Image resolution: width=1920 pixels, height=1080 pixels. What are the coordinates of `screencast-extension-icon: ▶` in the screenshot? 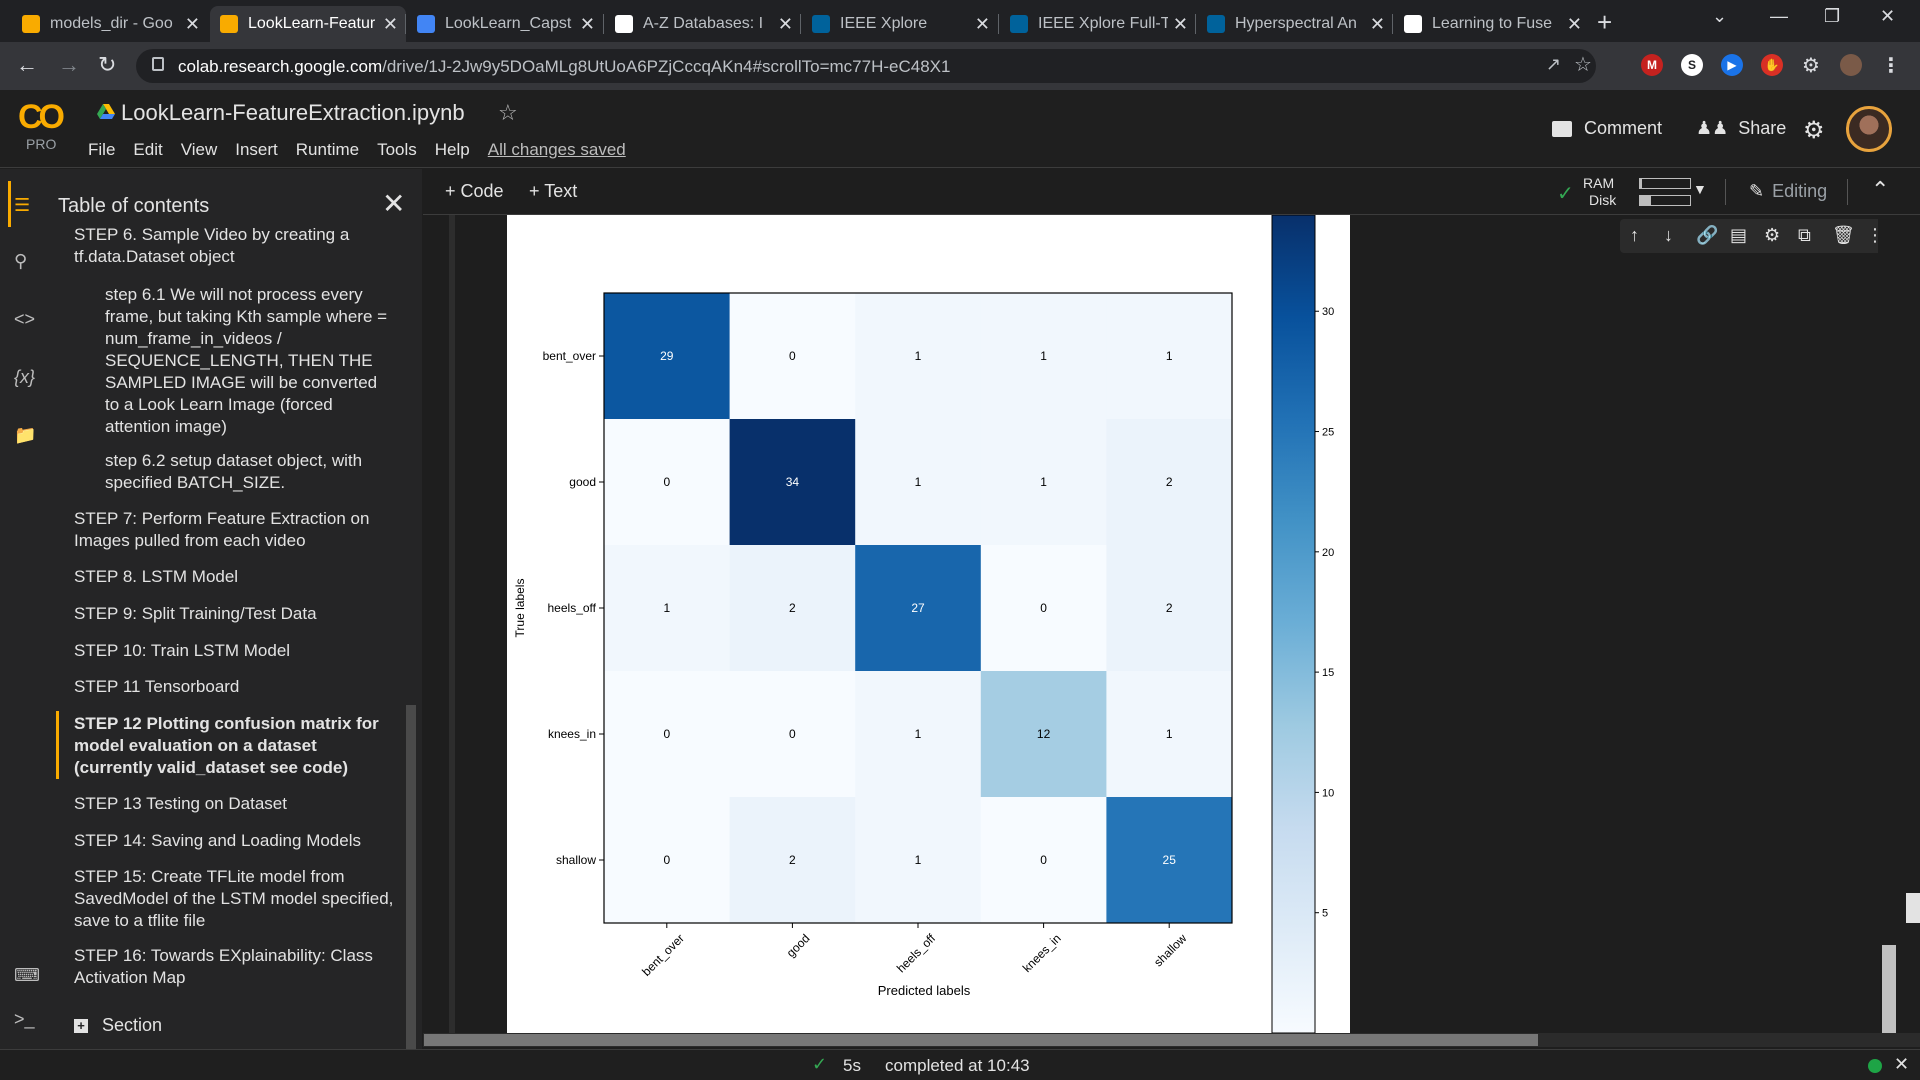 It's located at (1732, 65).